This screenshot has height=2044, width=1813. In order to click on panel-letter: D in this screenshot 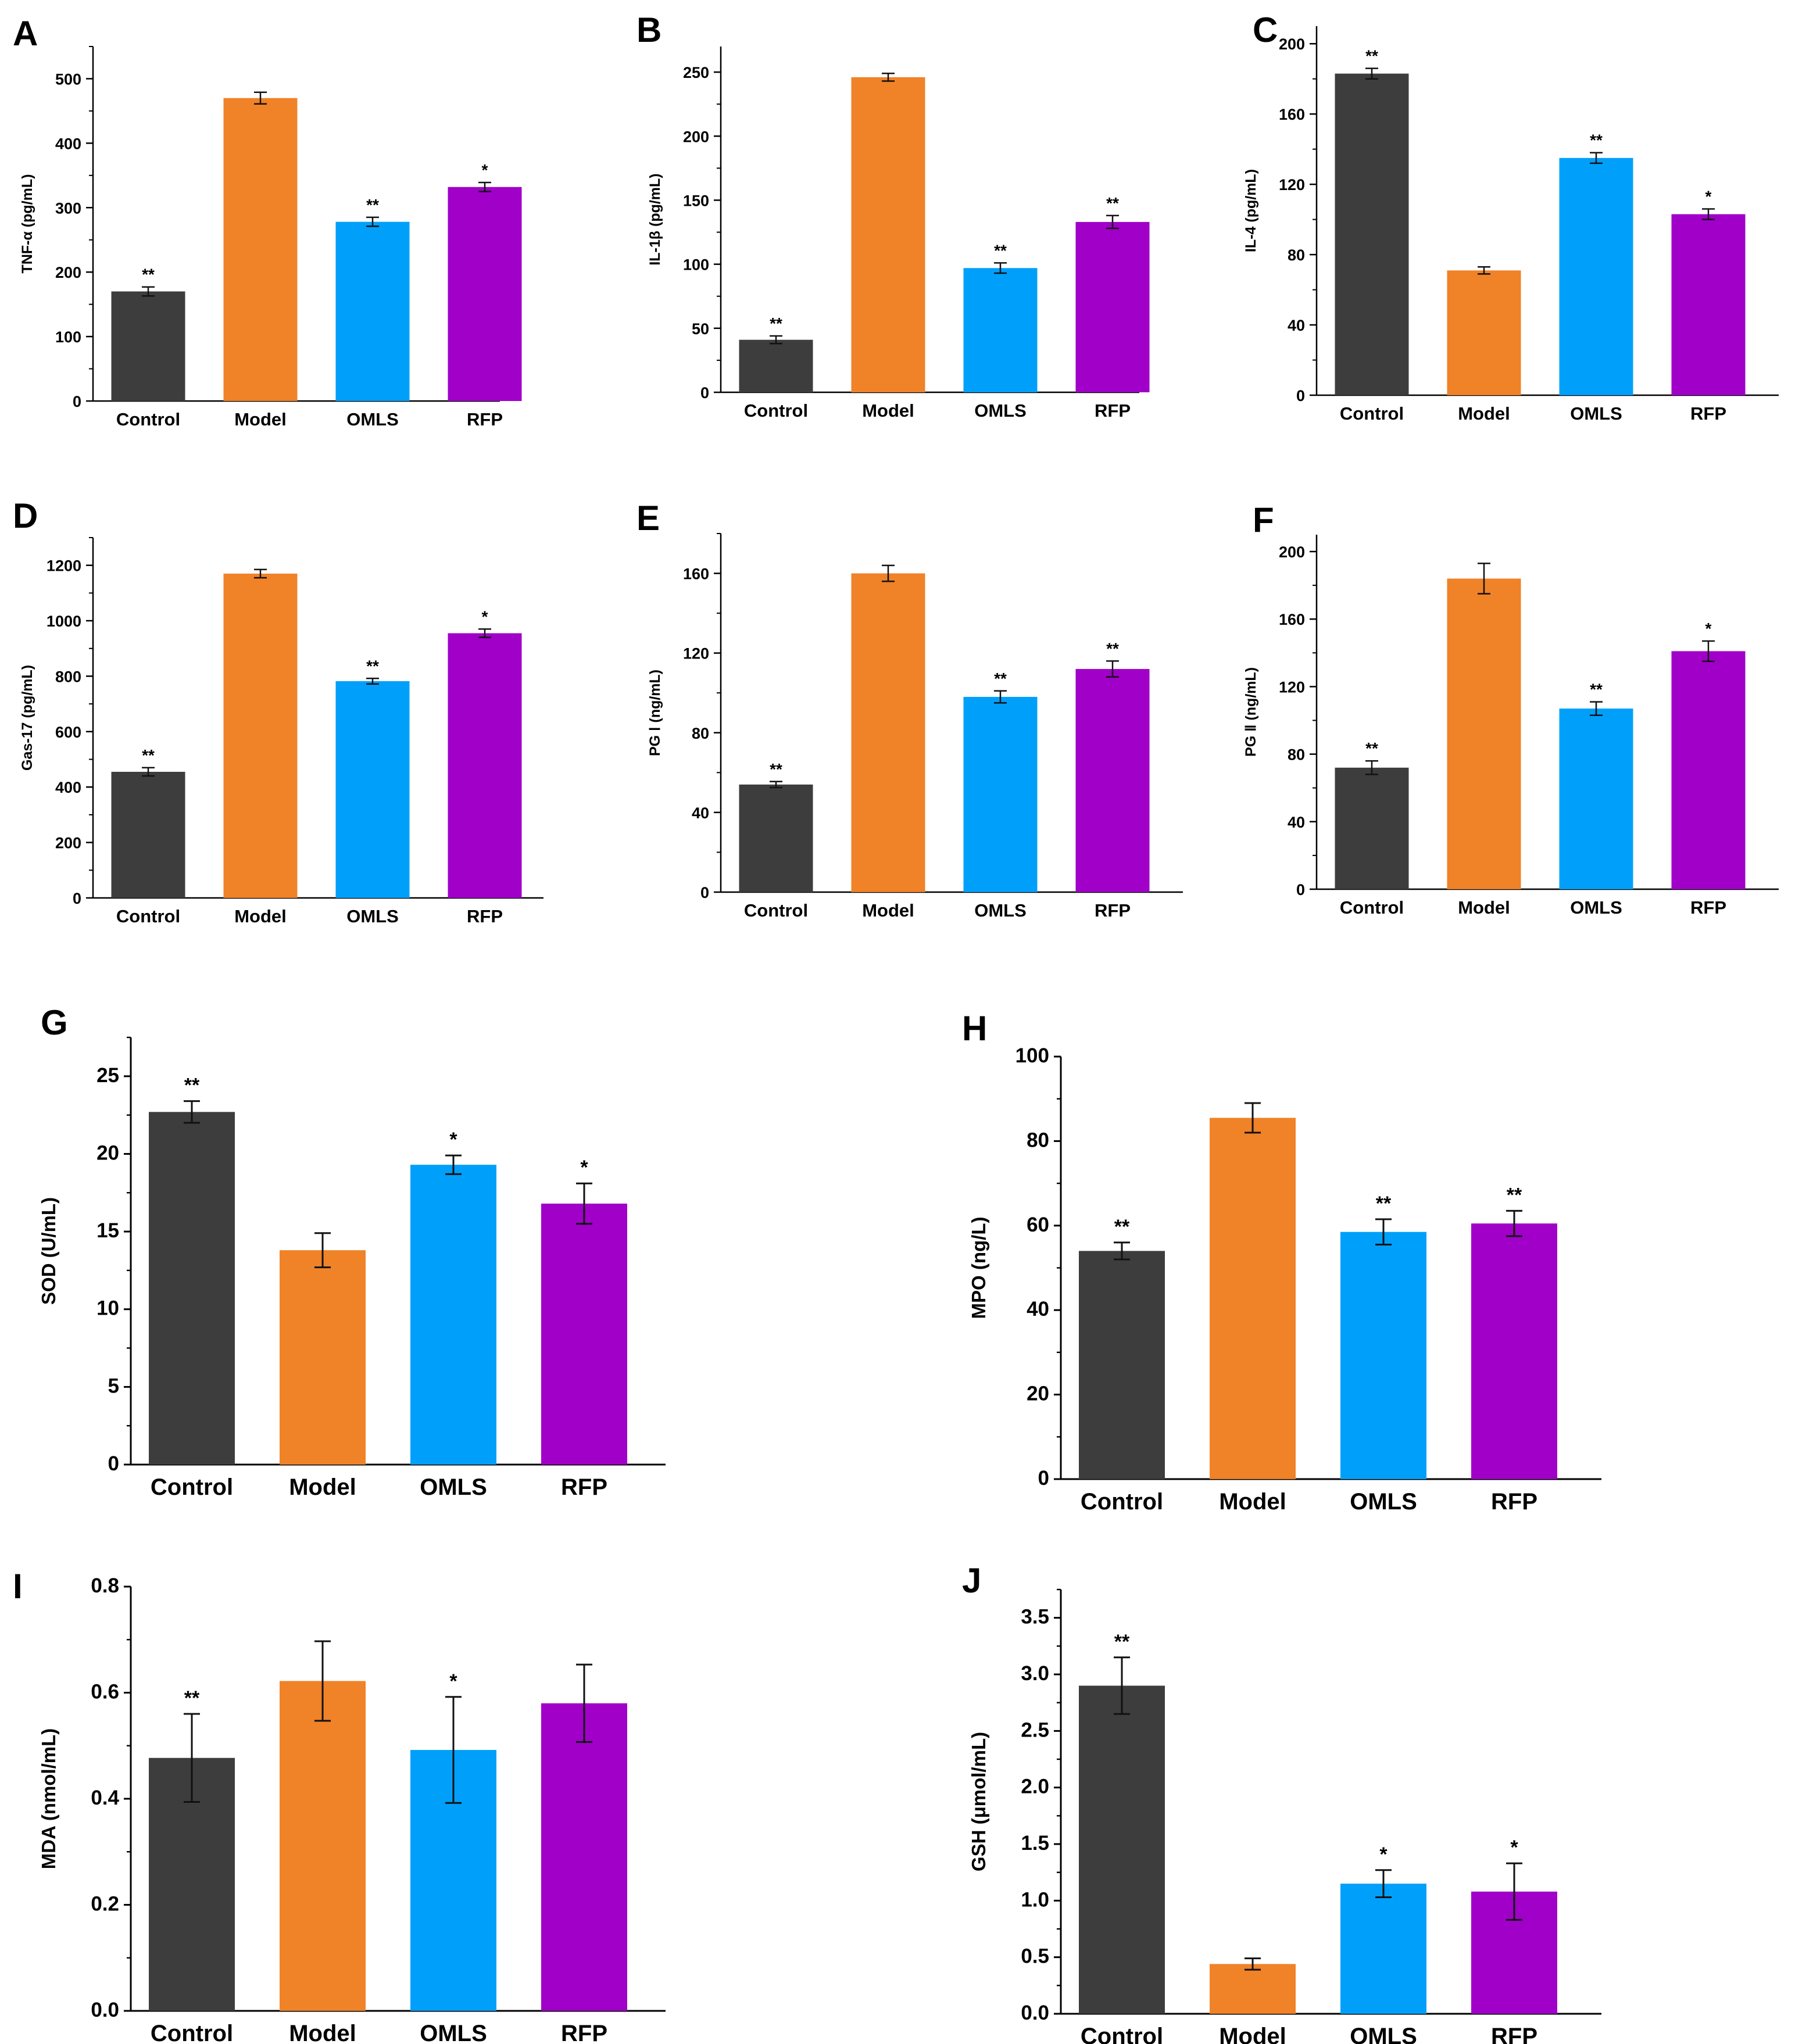, I will do `click(26, 515)`.